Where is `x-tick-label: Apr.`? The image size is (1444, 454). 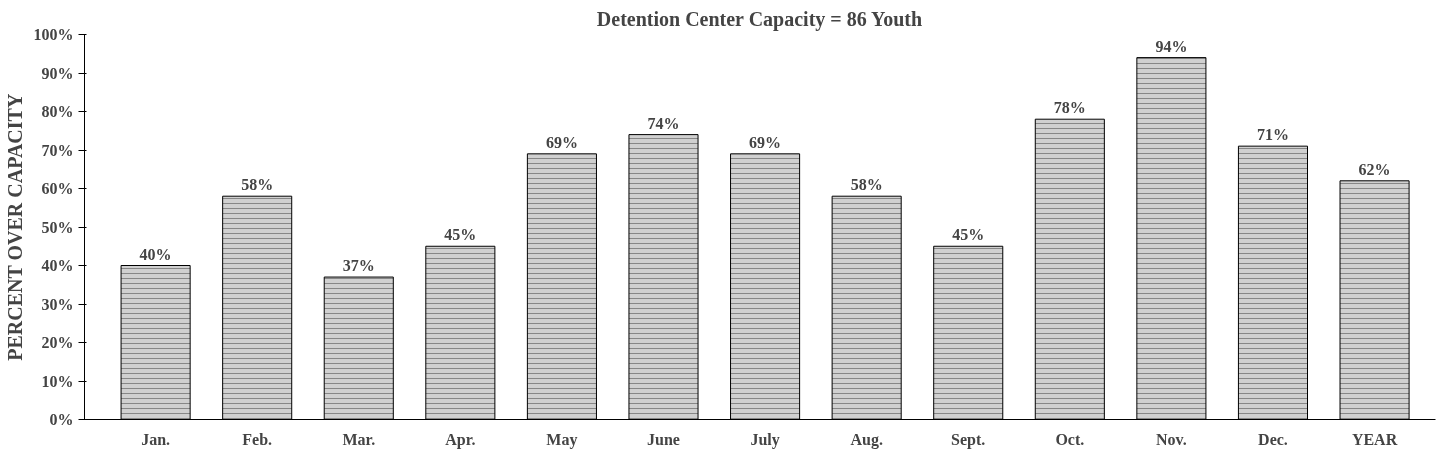
x-tick-label: Apr. is located at coordinates (460, 439).